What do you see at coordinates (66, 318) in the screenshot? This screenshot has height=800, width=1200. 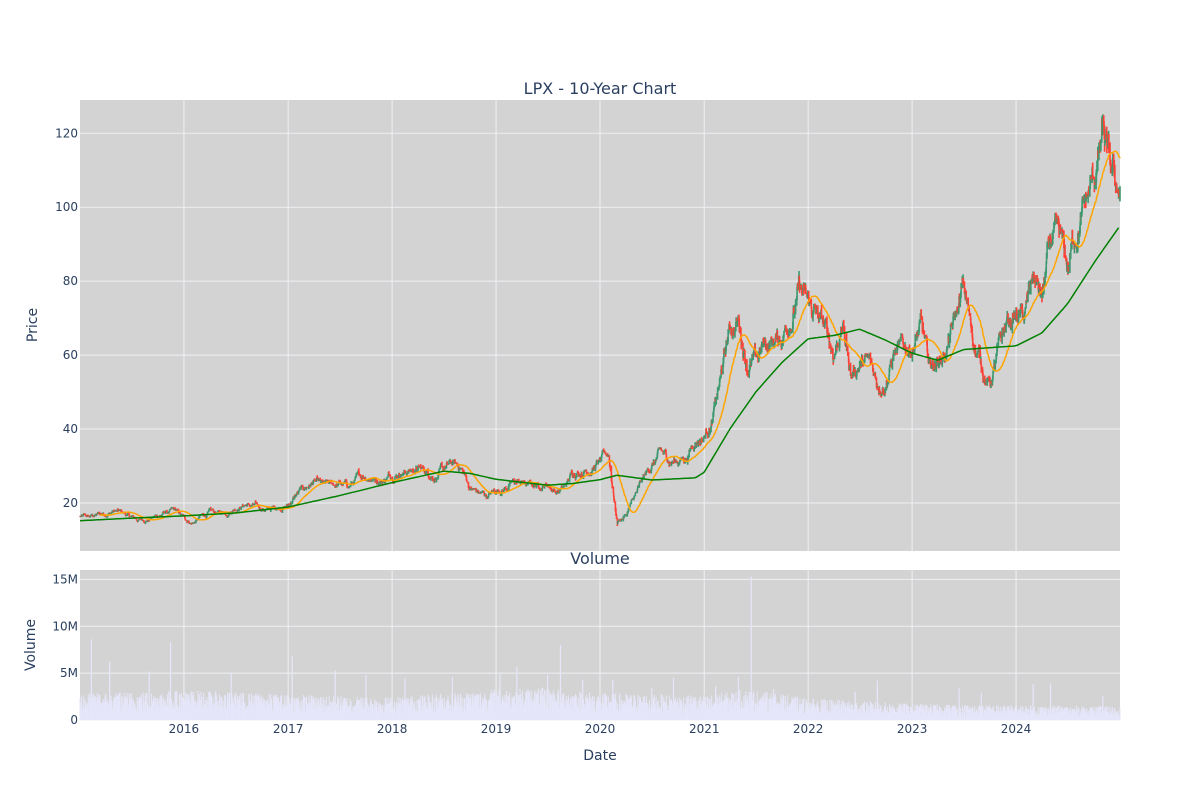 I see `price-y-tick-labels: 20 40 60 80 100 120` at bounding box center [66, 318].